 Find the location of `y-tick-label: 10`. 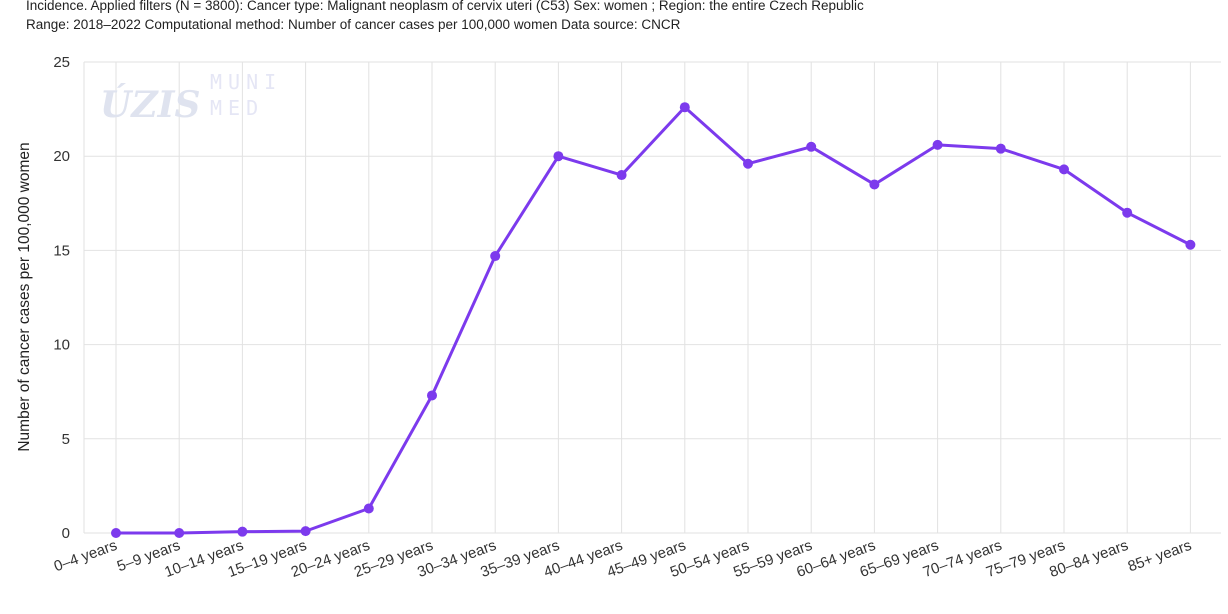

y-tick-label: 10 is located at coordinates (61, 345).